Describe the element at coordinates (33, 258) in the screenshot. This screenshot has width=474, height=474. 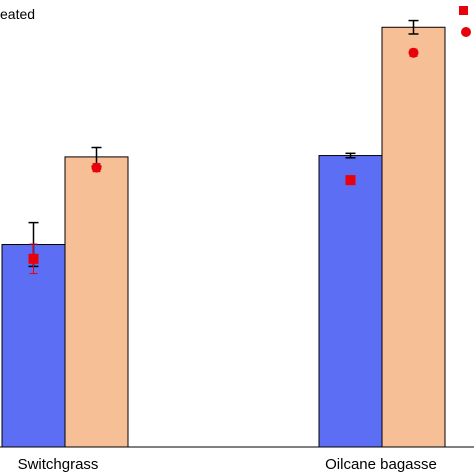
I see `marker-square-cat1` at that location.